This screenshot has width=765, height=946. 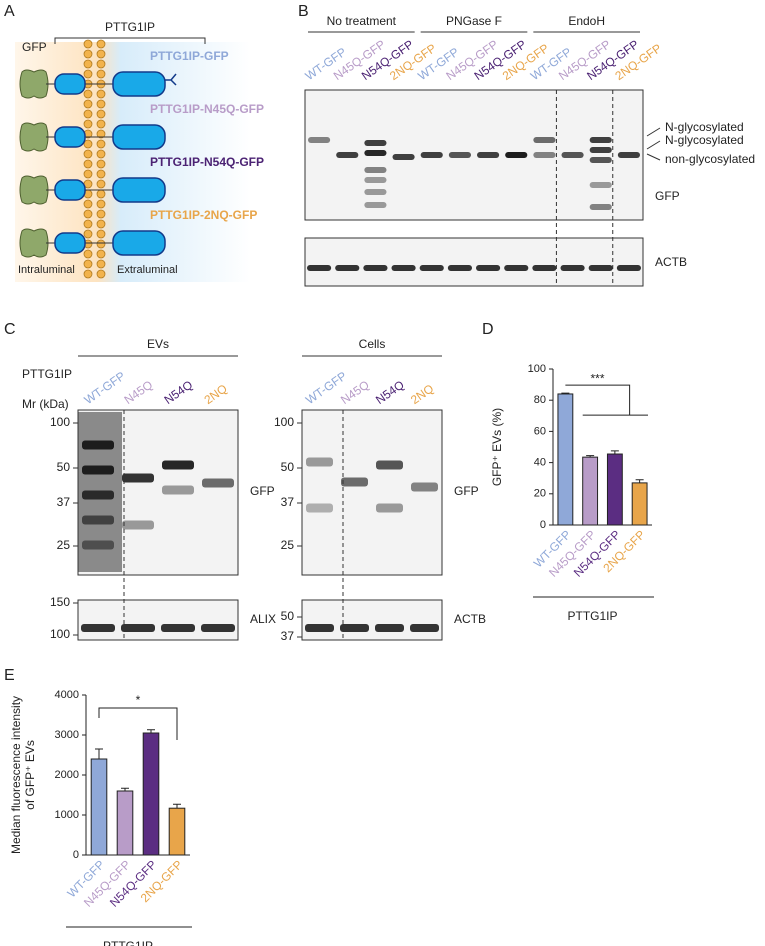 I want to click on band-label: non-glycosylated, so click(x=710, y=159).